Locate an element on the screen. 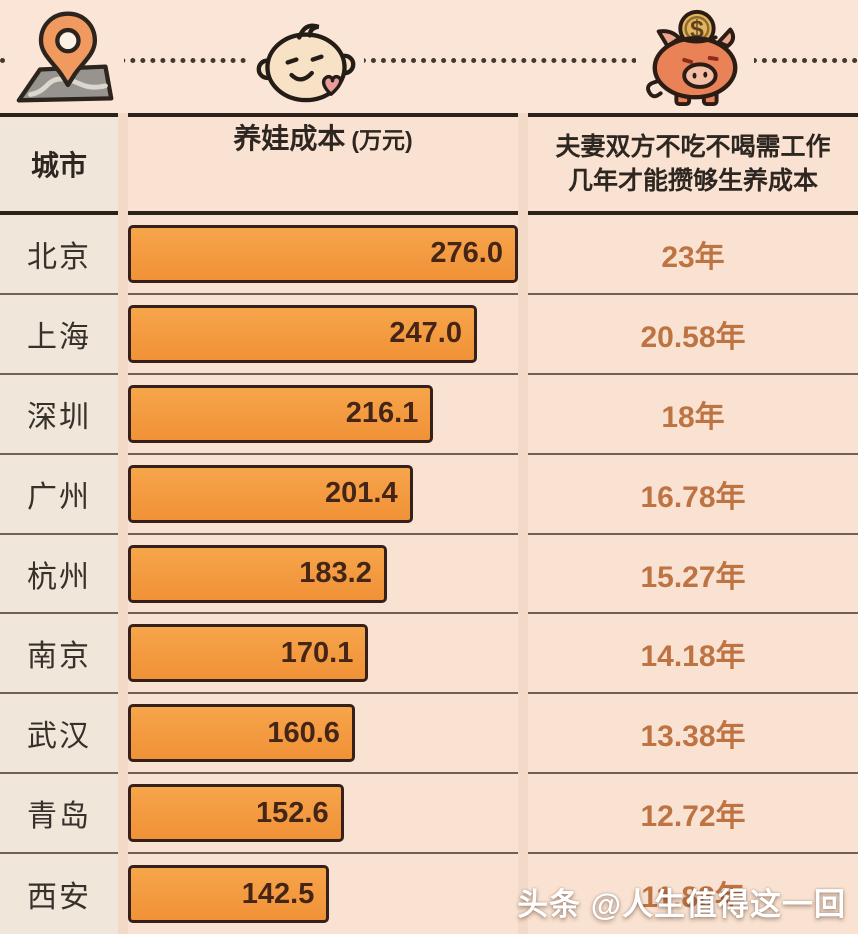  years-value: 13.38年 is located at coordinates (693, 734).